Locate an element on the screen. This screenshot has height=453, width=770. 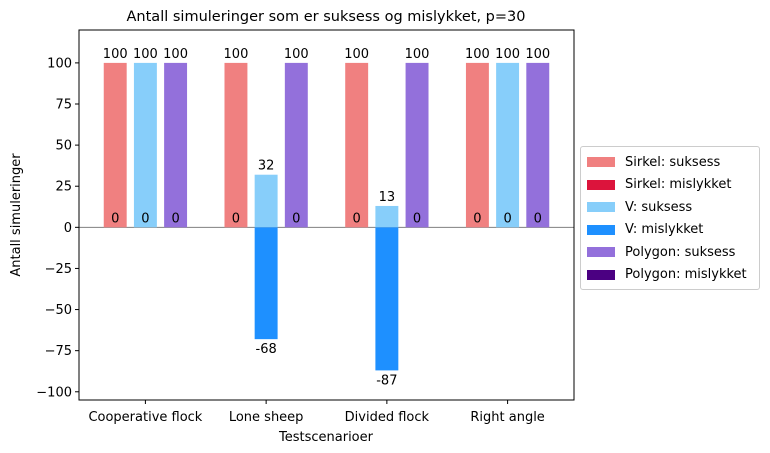
legend-item: Polygon: mislykket is located at coordinates (670, 275).